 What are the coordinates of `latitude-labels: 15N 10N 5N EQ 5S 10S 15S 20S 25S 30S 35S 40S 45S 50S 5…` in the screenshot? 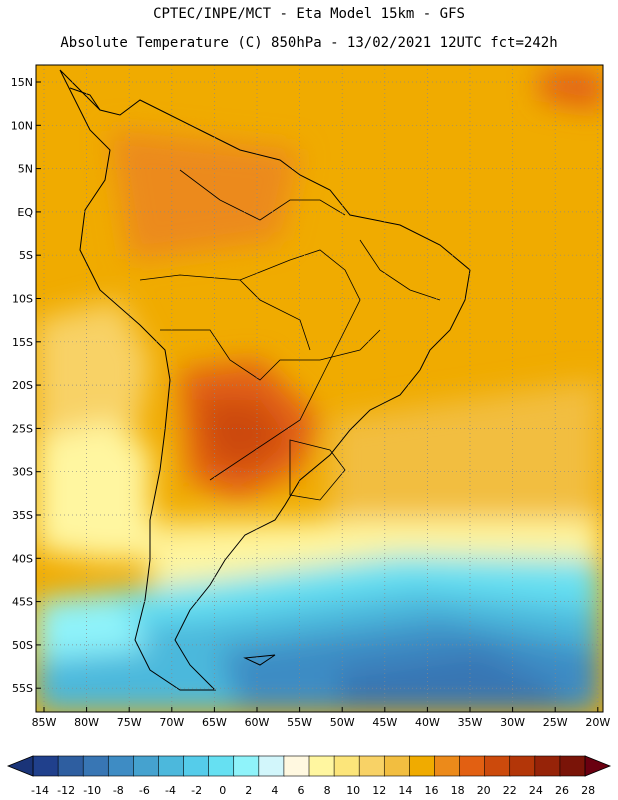 It's located at (26, 385).